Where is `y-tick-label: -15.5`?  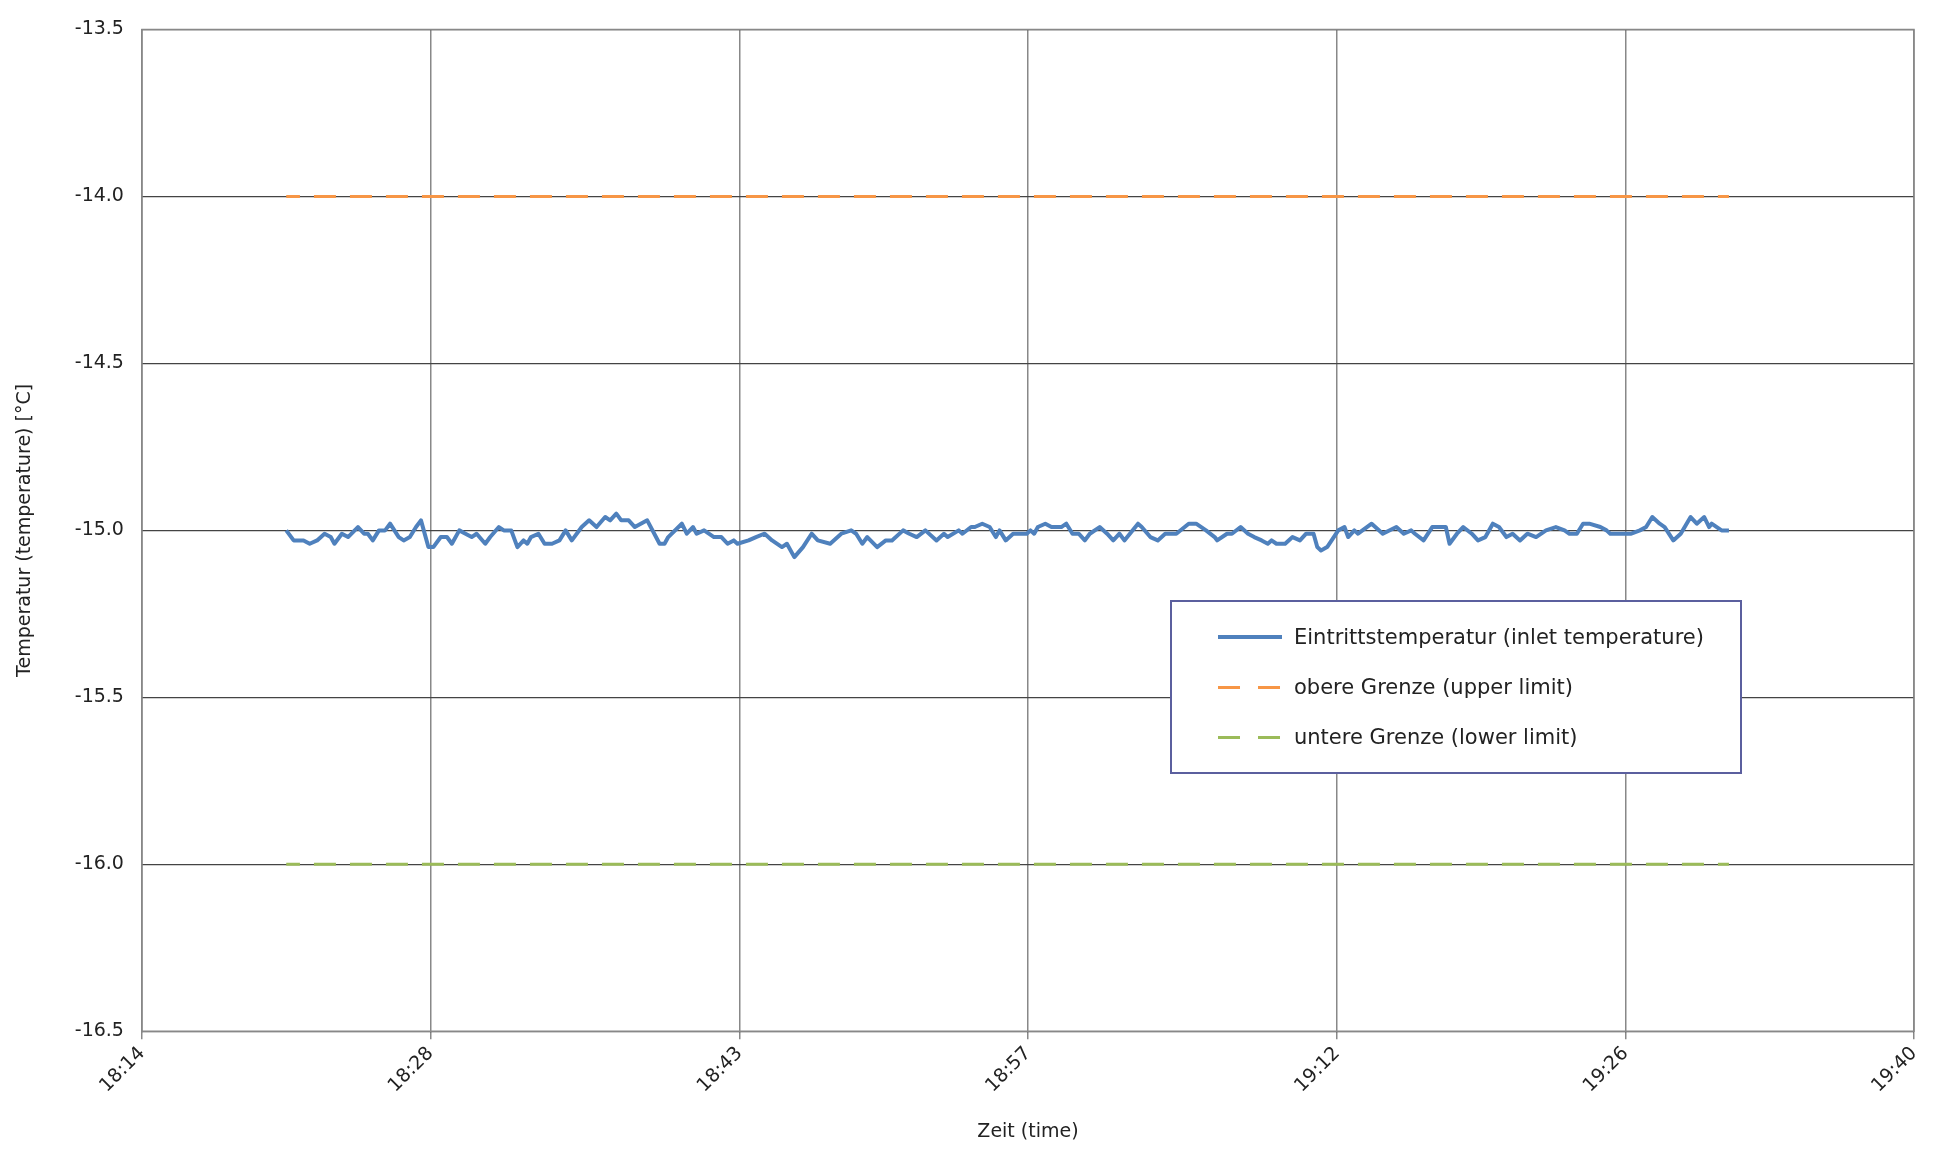 y-tick-label: -15.5 is located at coordinates (99, 695).